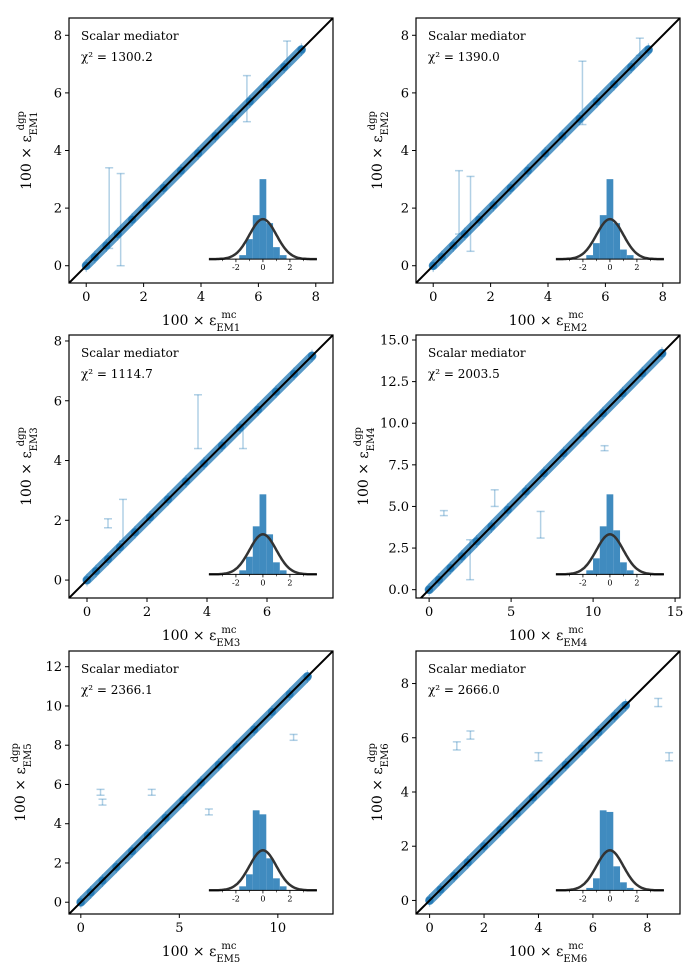 The width and height of the screenshot is (698, 977). Describe the element at coordinates (365, 466) in the screenshot. I see `y-axis-label: 100 × εEM4dgp` at that location.